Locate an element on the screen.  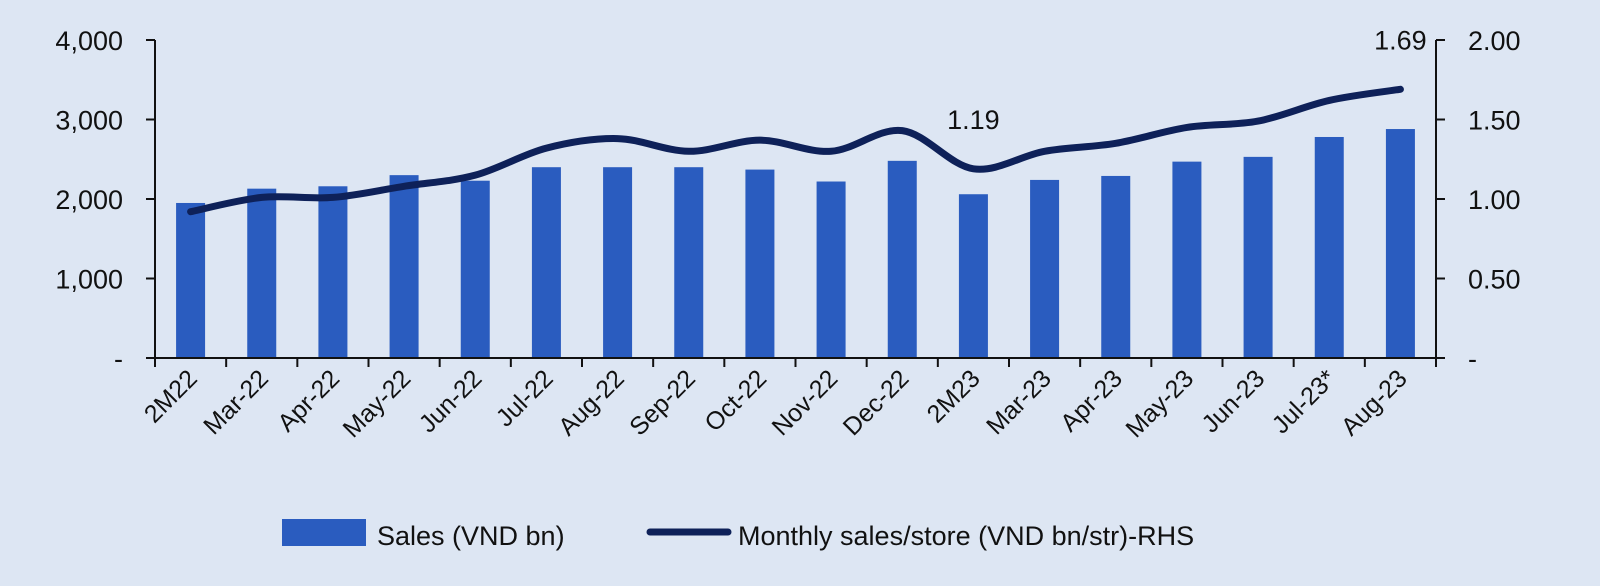
left-tick-label: - is located at coordinates (118, 359).